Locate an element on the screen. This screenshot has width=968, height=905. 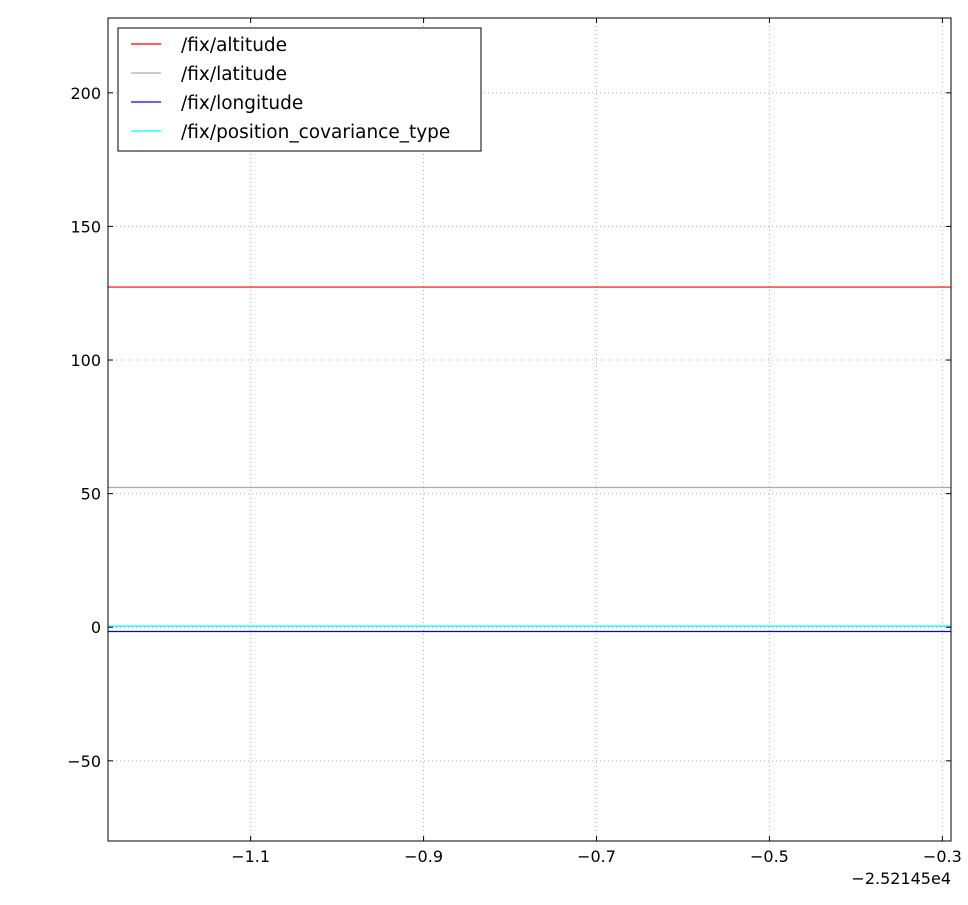
x-tick-label: −1.1 is located at coordinates (250, 856).